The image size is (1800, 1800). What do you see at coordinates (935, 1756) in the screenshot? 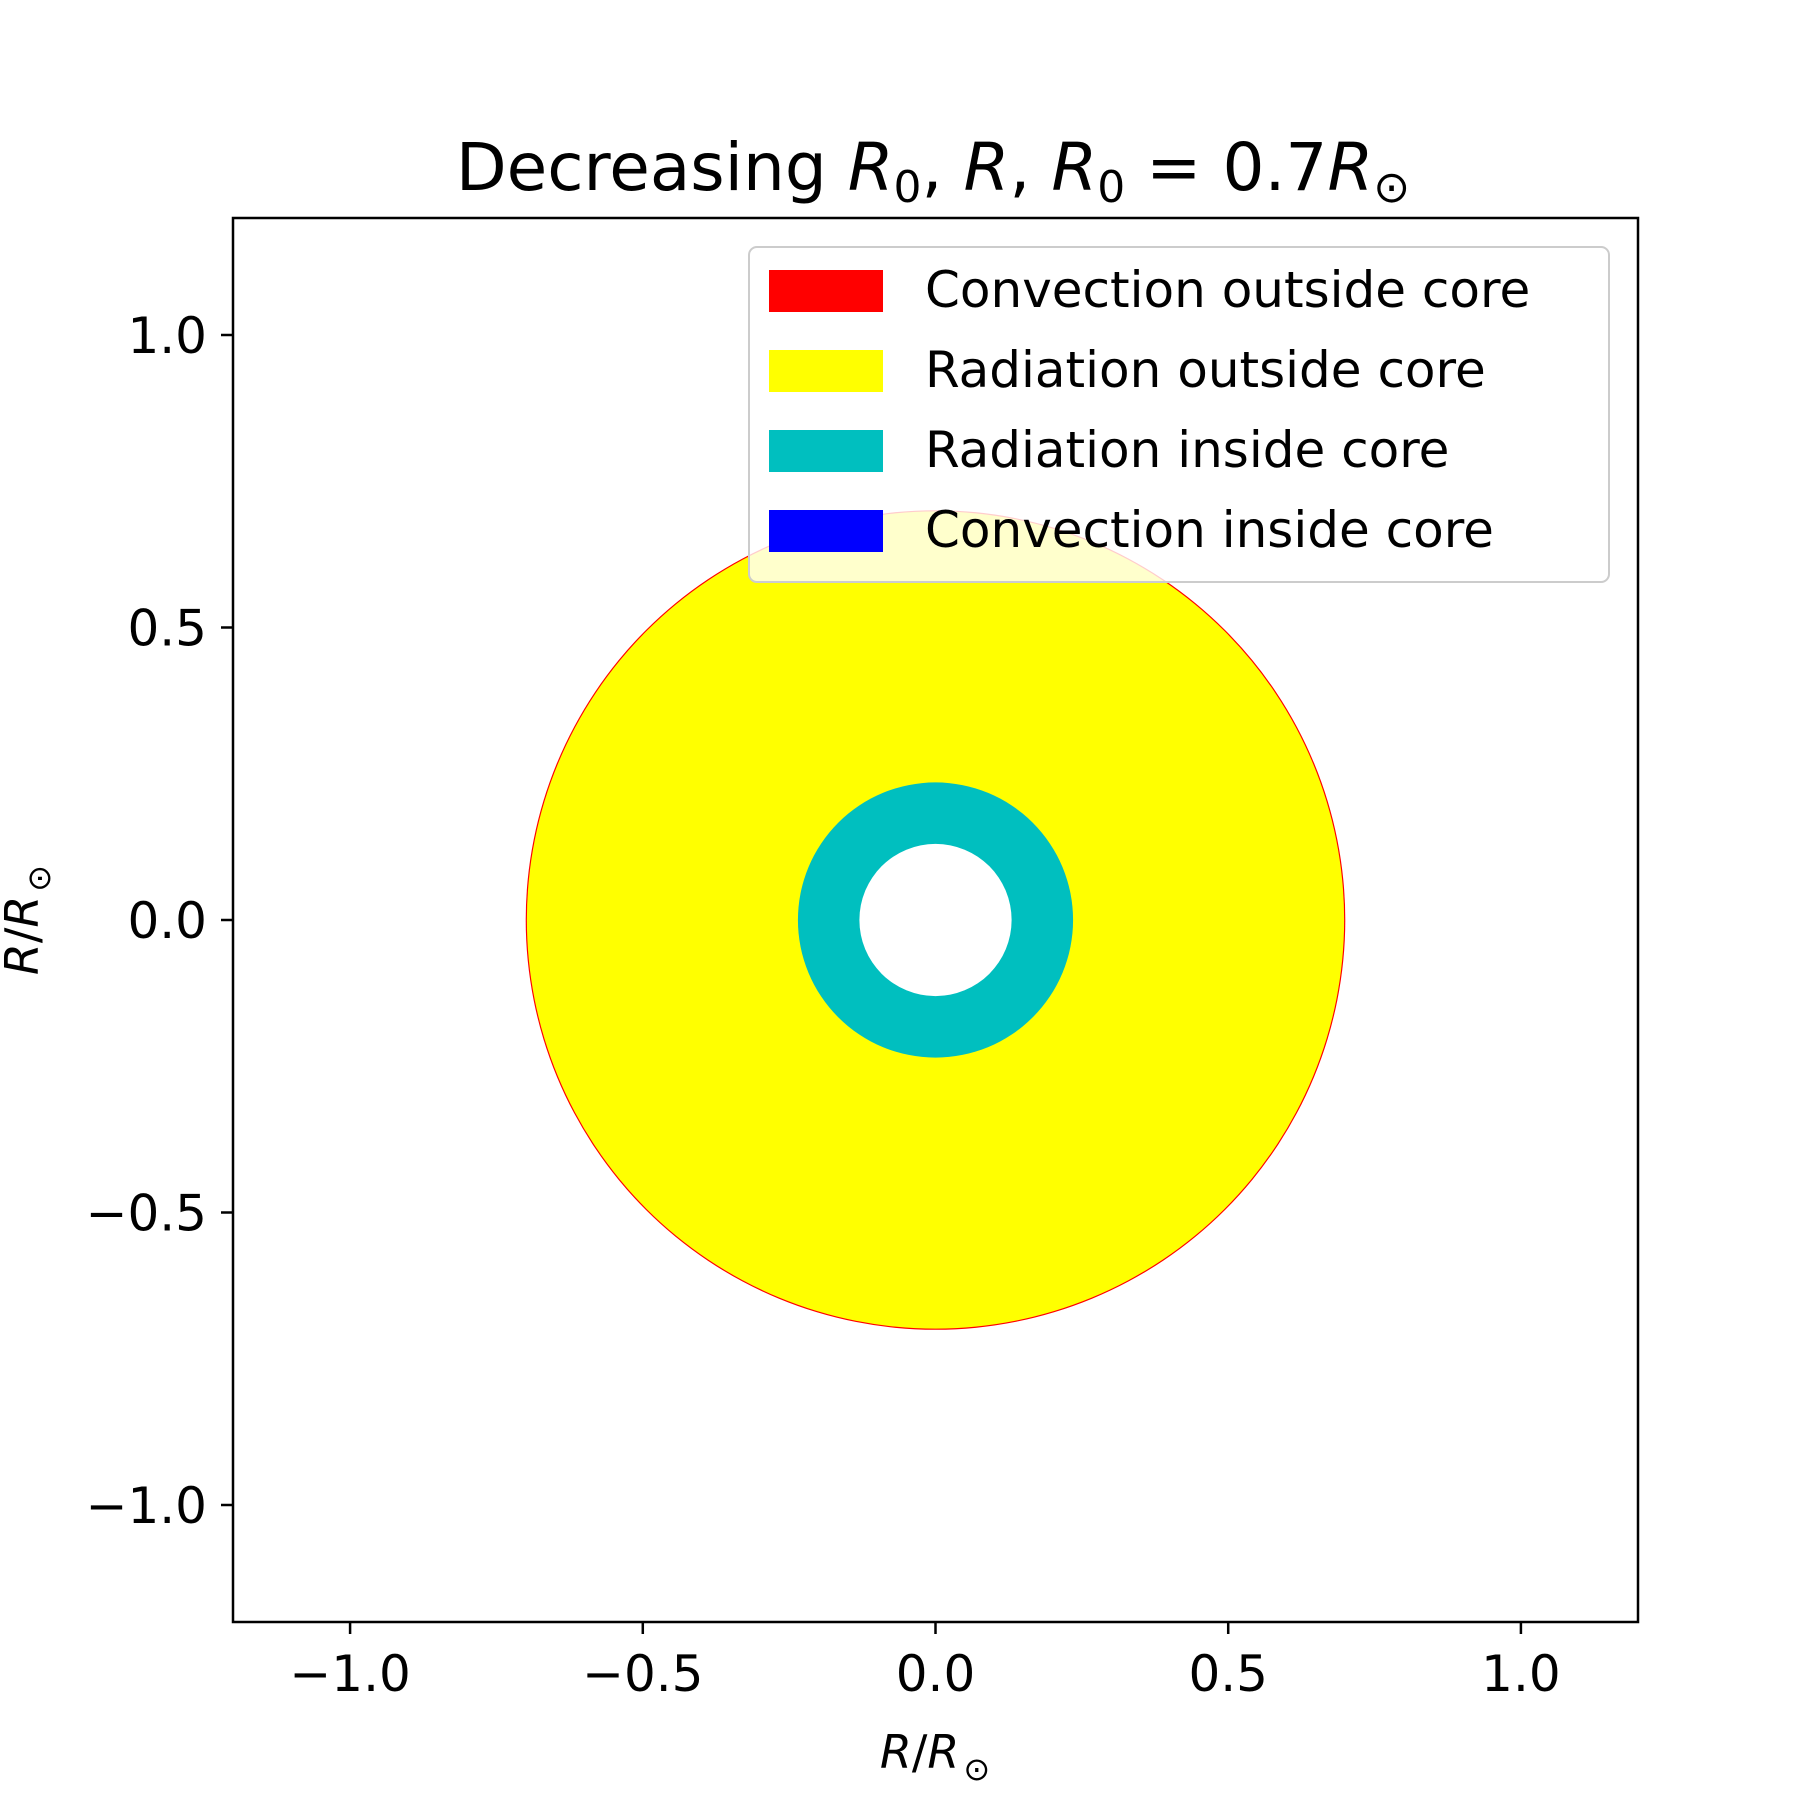
I see `x-axis-label: R/R ⊙` at bounding box center [935, 1756].